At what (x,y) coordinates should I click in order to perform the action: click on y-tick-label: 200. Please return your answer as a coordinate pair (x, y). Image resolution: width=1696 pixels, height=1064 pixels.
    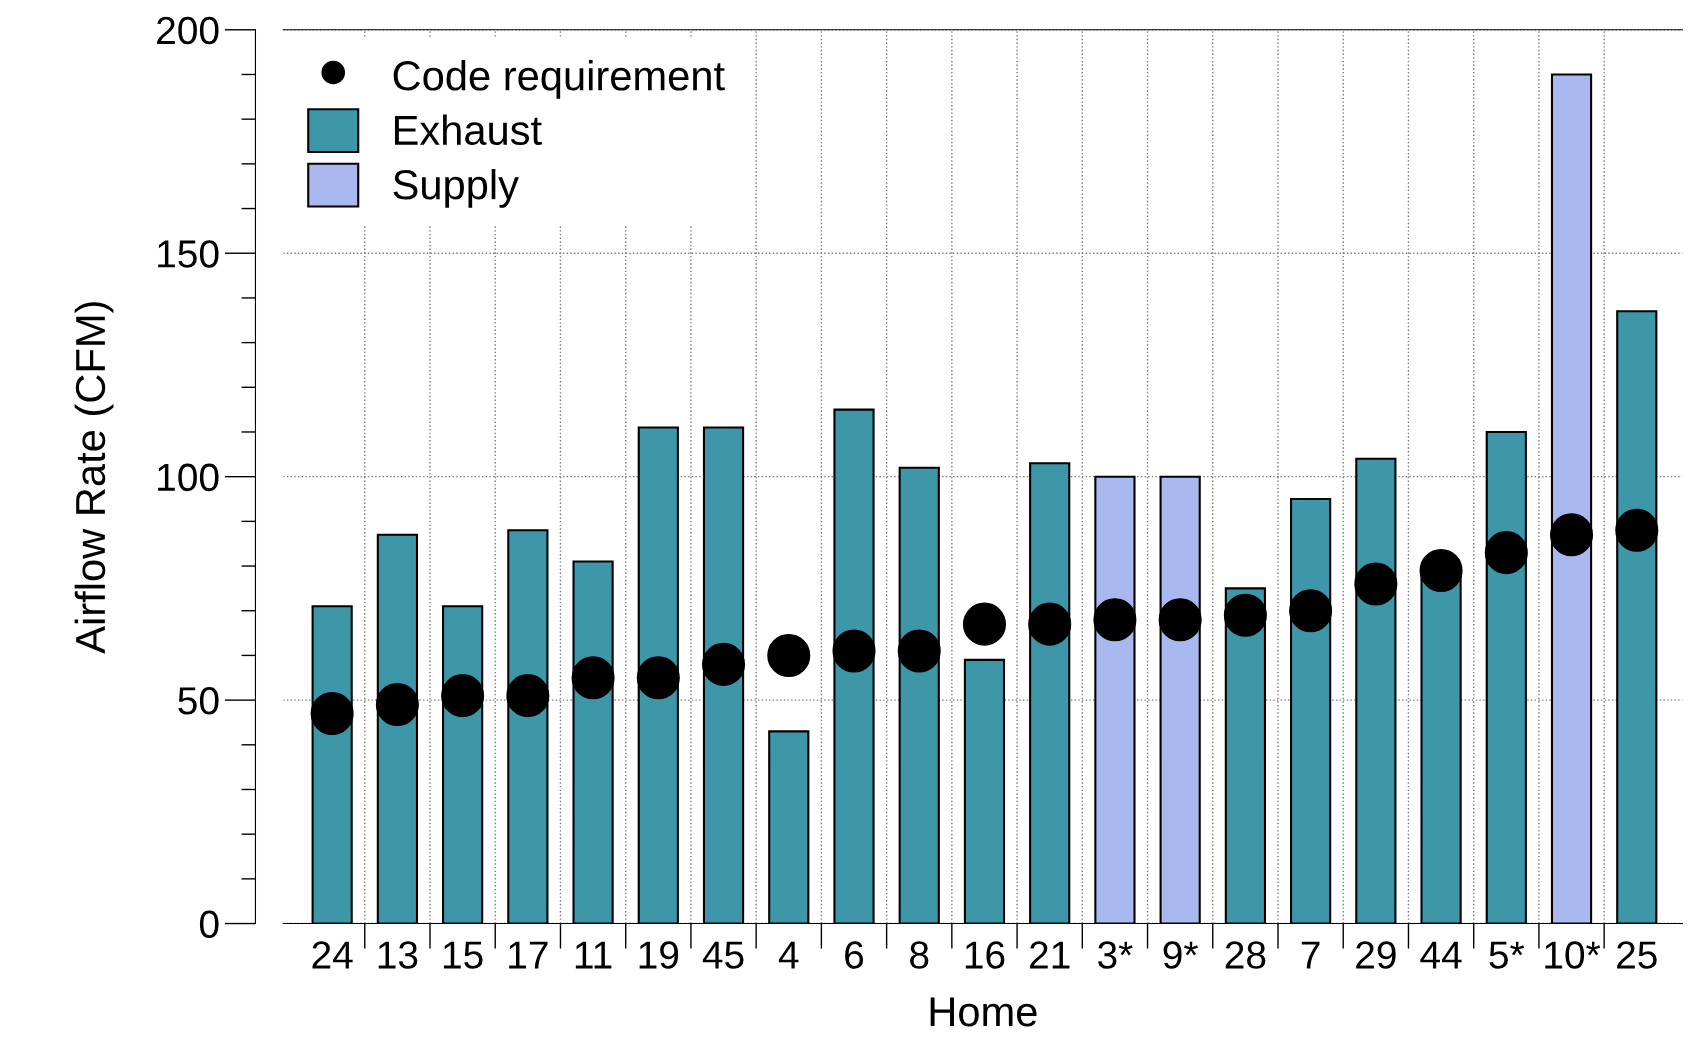
    Looking at the image, I should click on (188, 30).